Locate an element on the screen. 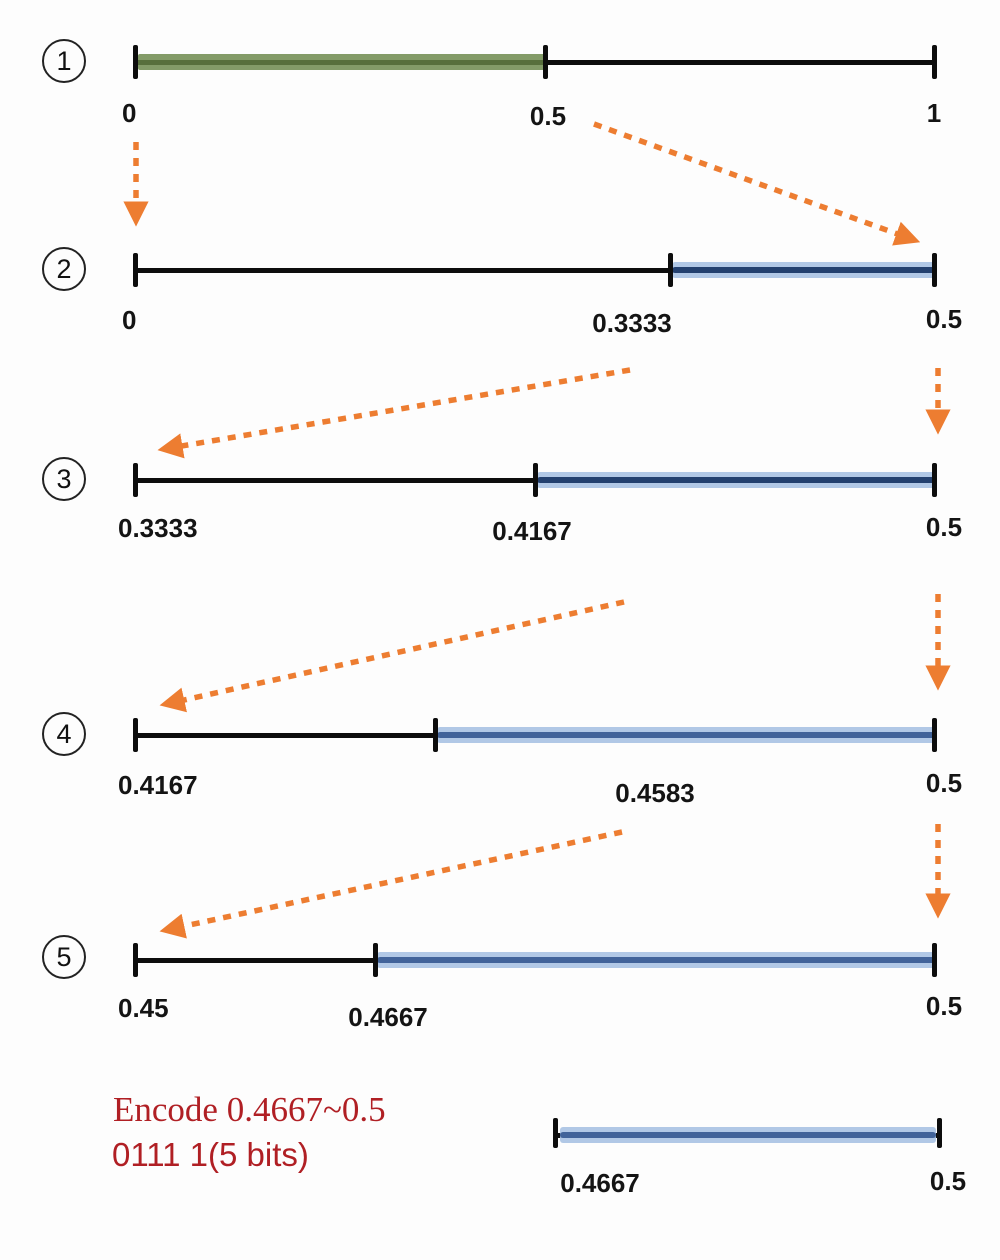 This screenshot has height=1260, width=1000. arrow-step1-mid-to-step2-right is located at coordinates (757, 183).